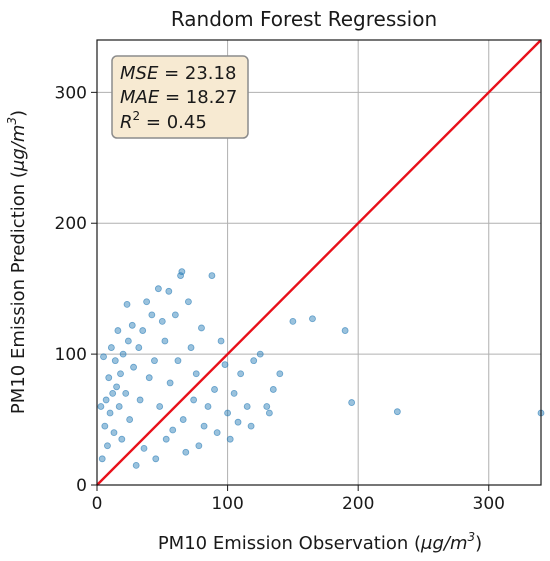 Image resolution: width=550 pixels, height=561 pixels. What do you see at coordinates (71, 93) in the screenshot?
I see `y-tick-label: 300` at bounding box center [71, 93].